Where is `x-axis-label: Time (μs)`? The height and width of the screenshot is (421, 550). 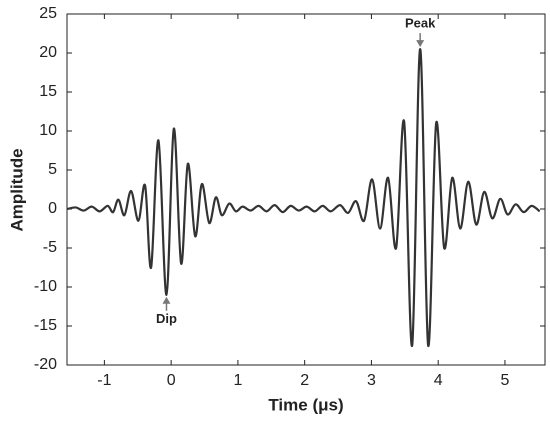
x-axis-label: Time (μs) is located at coordinates (305, 404).